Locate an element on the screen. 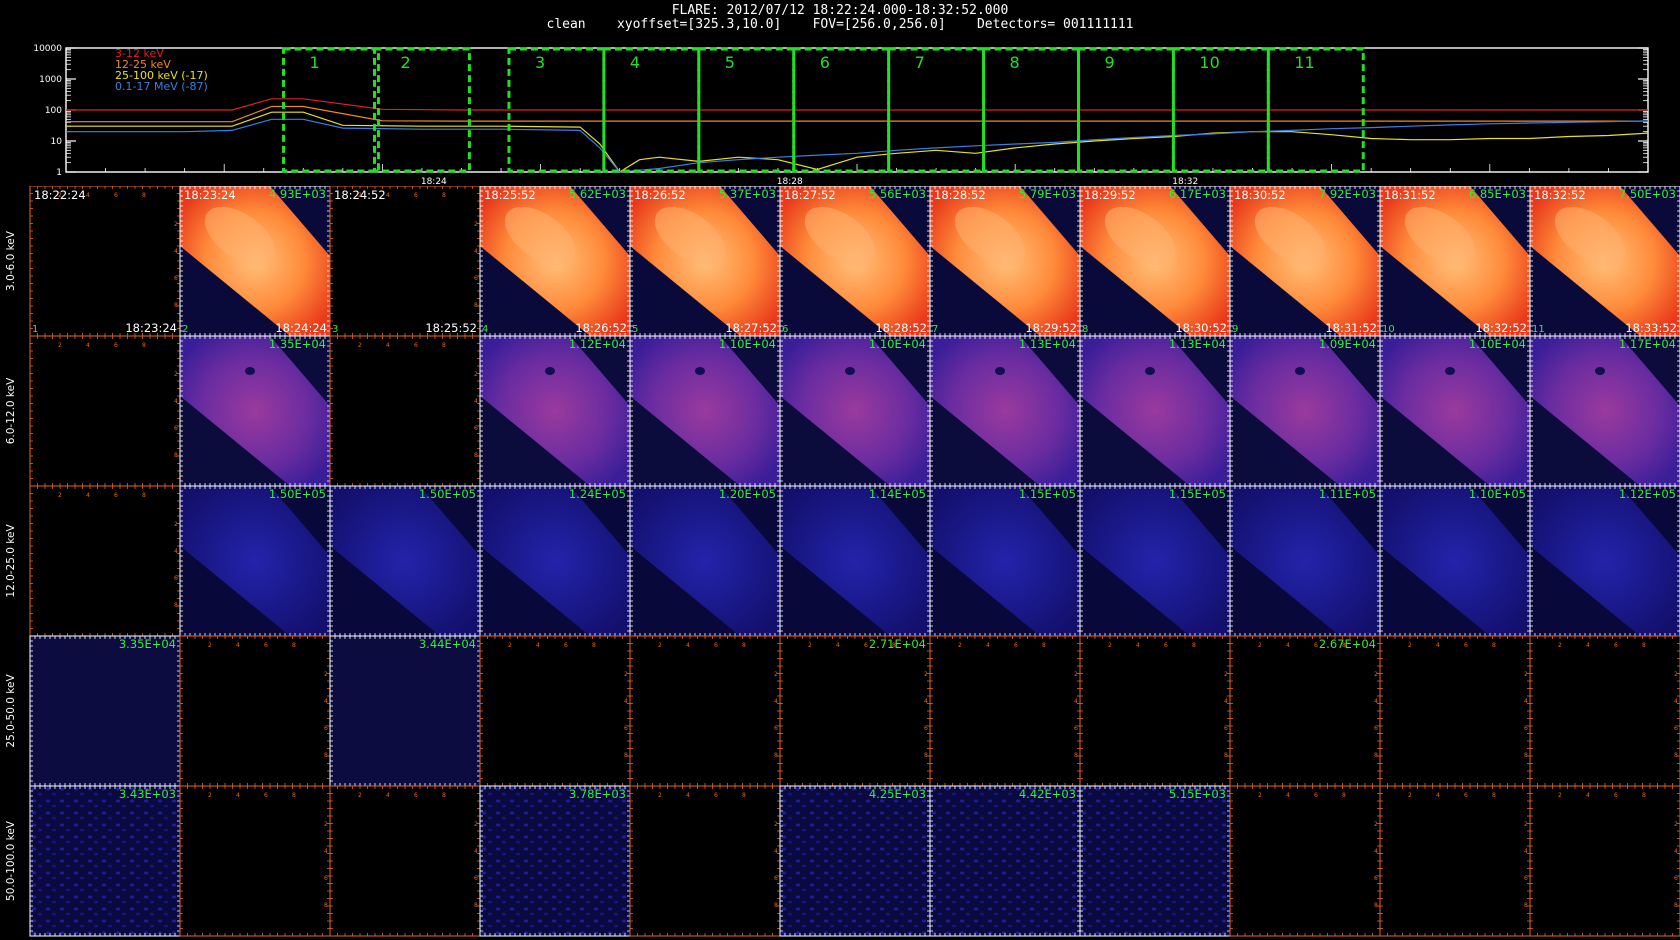 The height and width of the screenshot is (940, 1680). series-line is located at coordinates (857, 145).